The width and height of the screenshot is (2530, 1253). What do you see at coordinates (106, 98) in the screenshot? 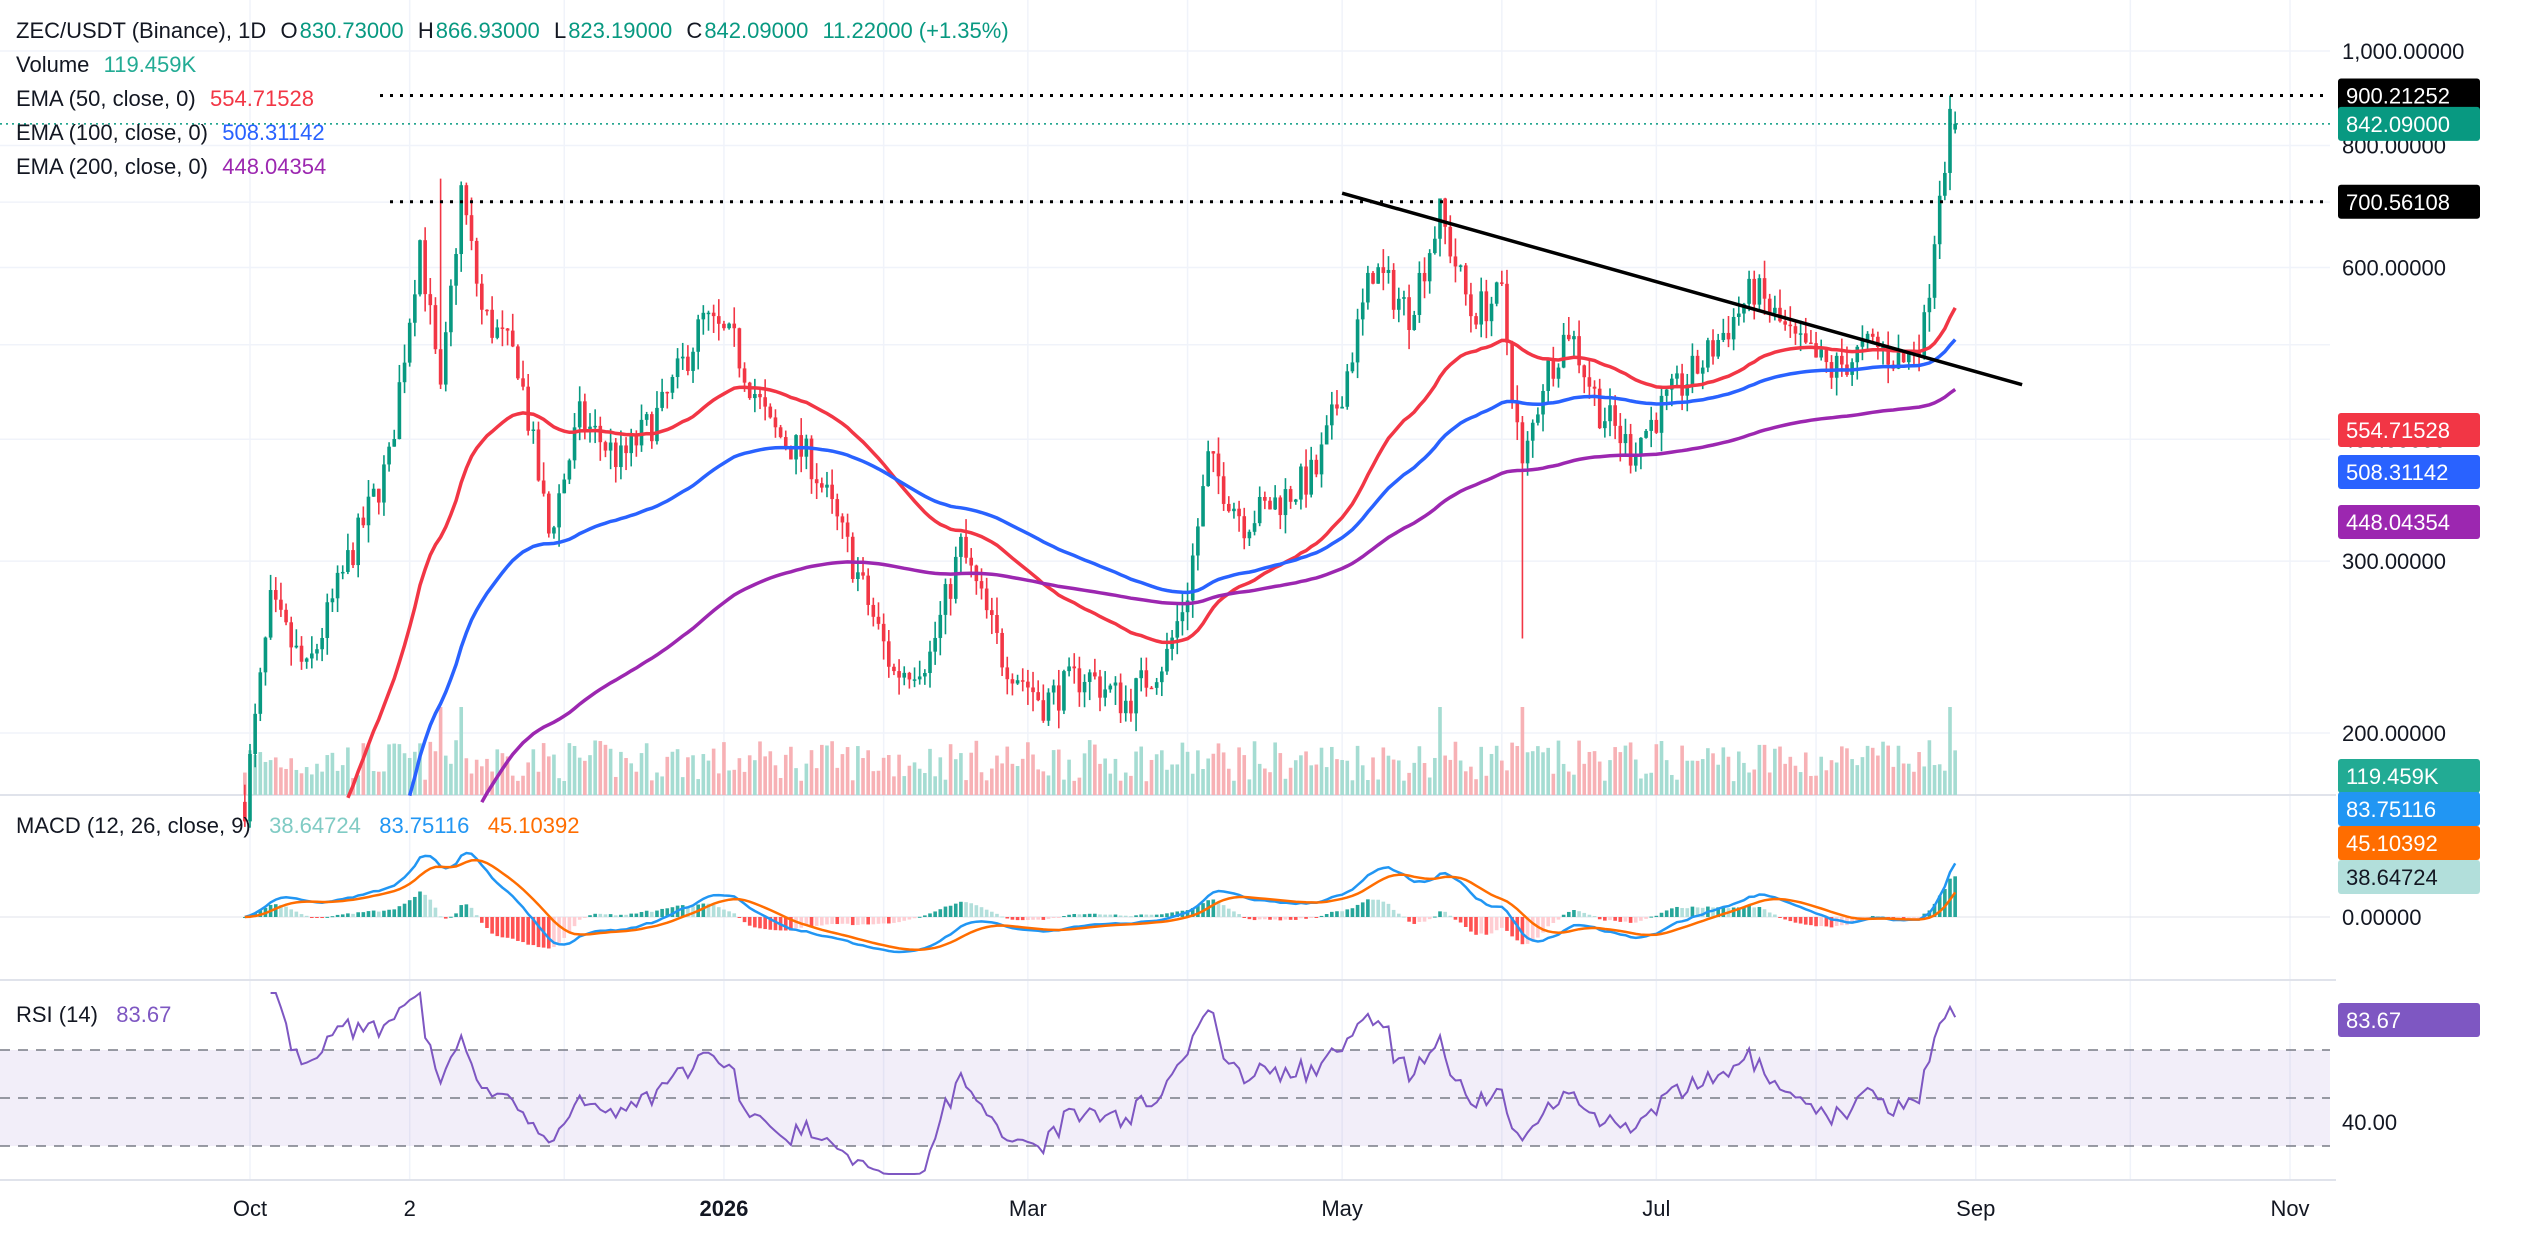
I see `ema50-label: EMA (50, close, 0)` at bounding box center [106, 98].